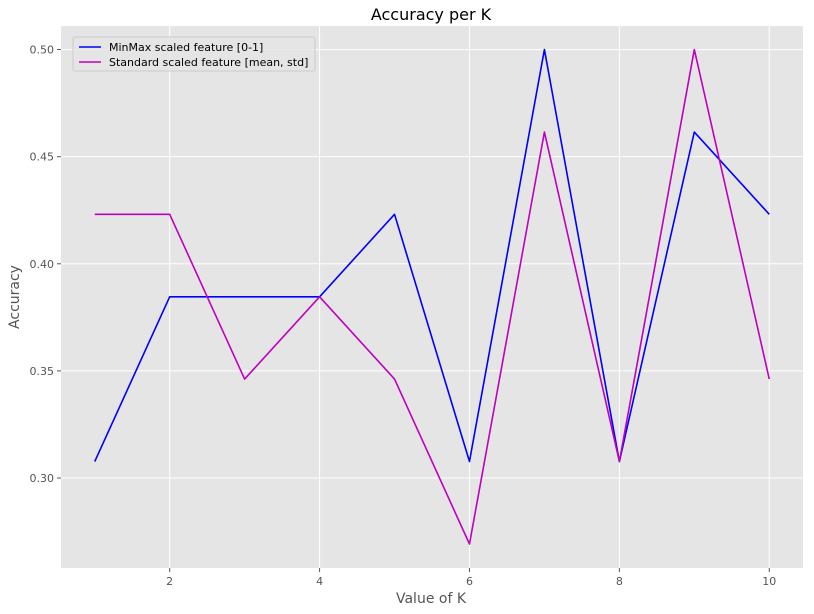 The height and width of the screenshot is (614, 814). What do you see at coordinates (42, 371) in the screenshot?
I see `y-tick-label: 0.35` at bounding box center [42, 371].